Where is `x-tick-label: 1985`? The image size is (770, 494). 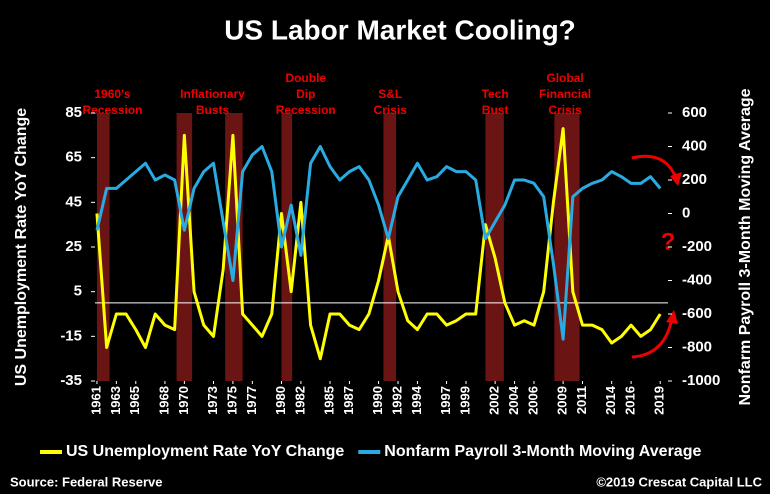 x-tick-label: 1985 is located at coordinates (328, 400).